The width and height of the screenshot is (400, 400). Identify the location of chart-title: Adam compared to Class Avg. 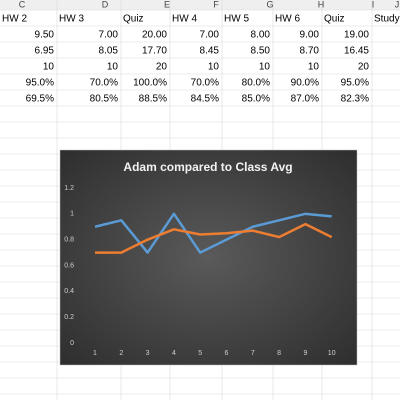
(207, 167).